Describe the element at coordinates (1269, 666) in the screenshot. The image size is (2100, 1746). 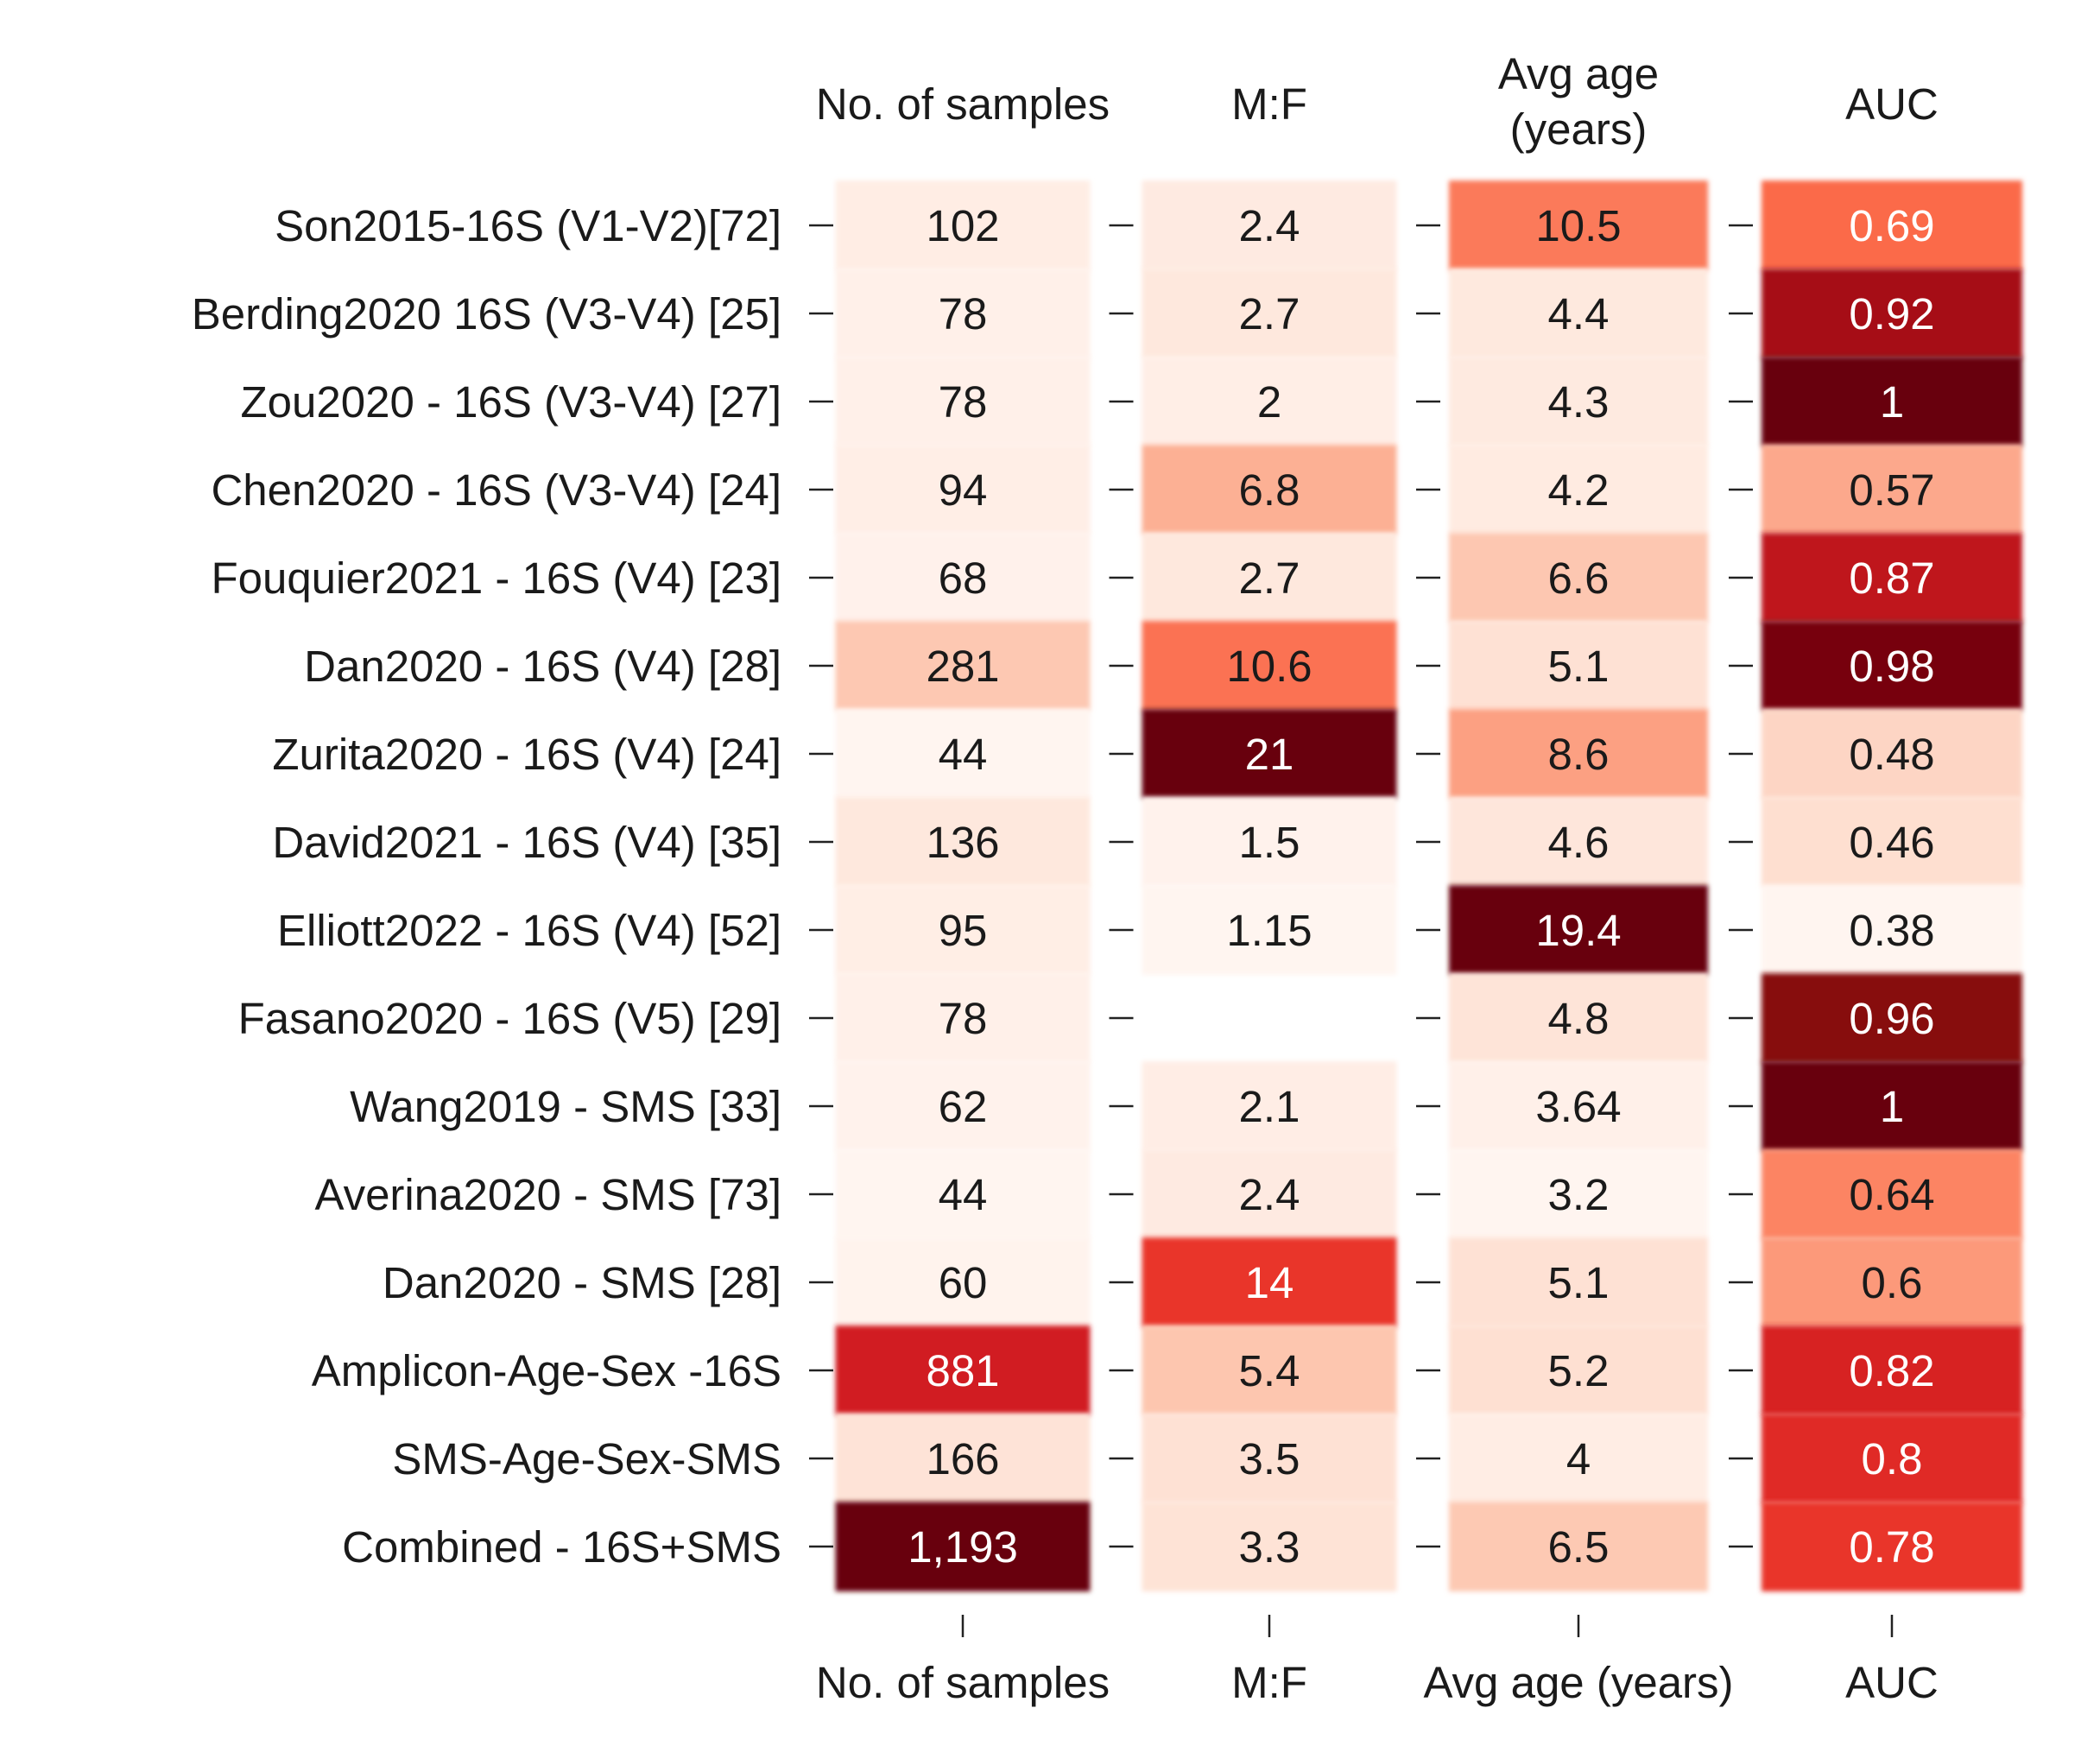
I see `cell-label: 10.6` at that location.